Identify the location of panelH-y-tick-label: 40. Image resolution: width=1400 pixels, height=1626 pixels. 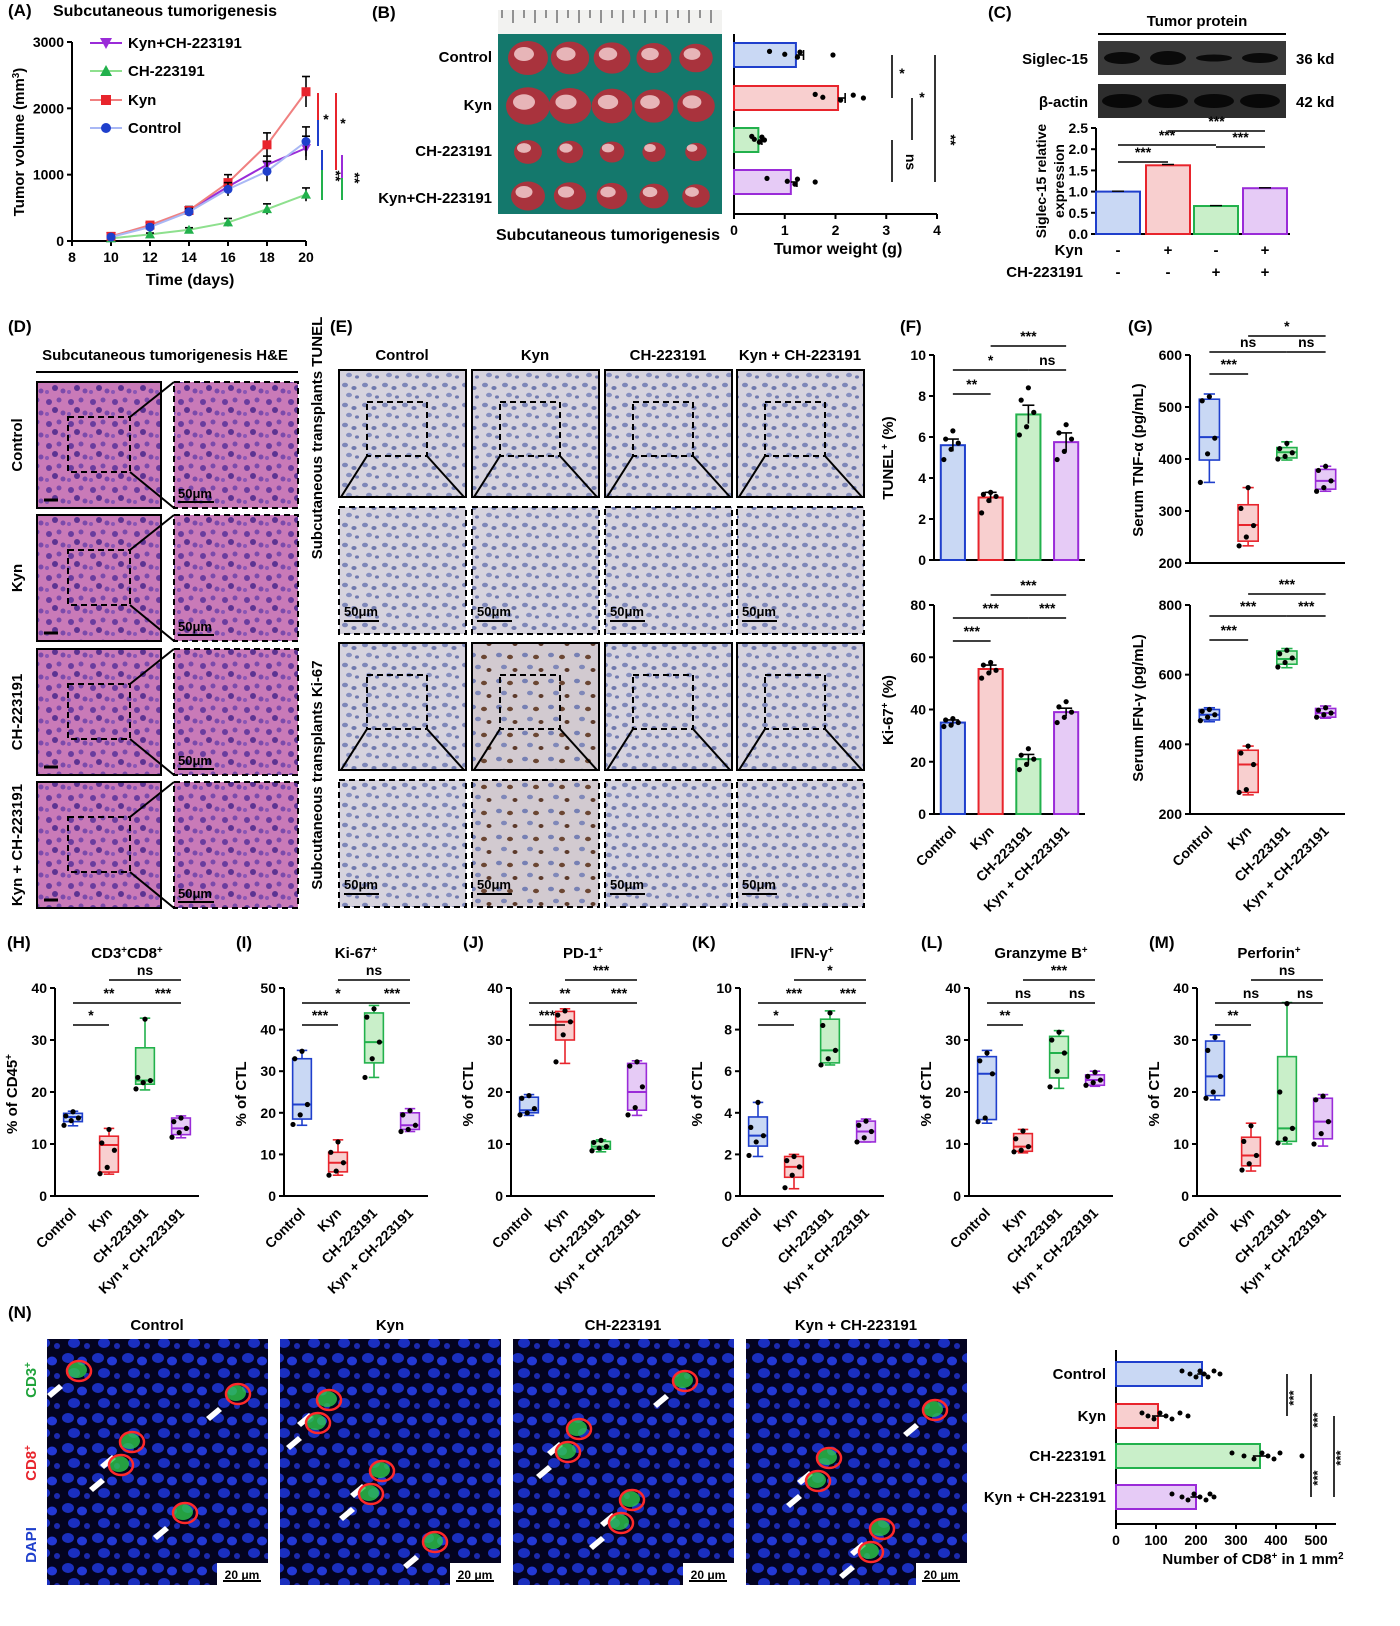
(39, 988).